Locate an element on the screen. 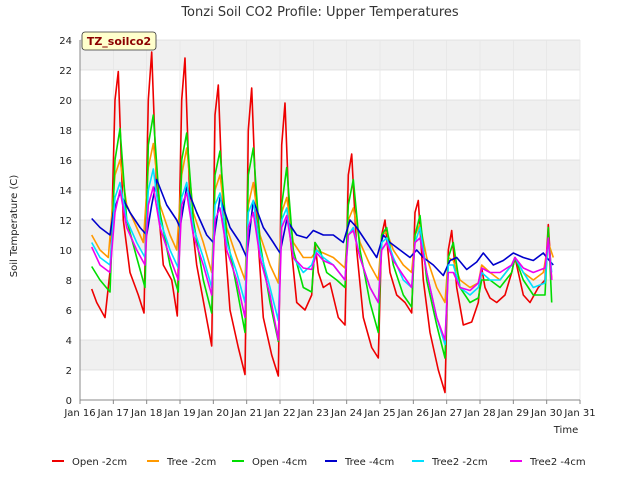 The image size is (640, 484). site-tag-box is located at coordinates (119, 41).